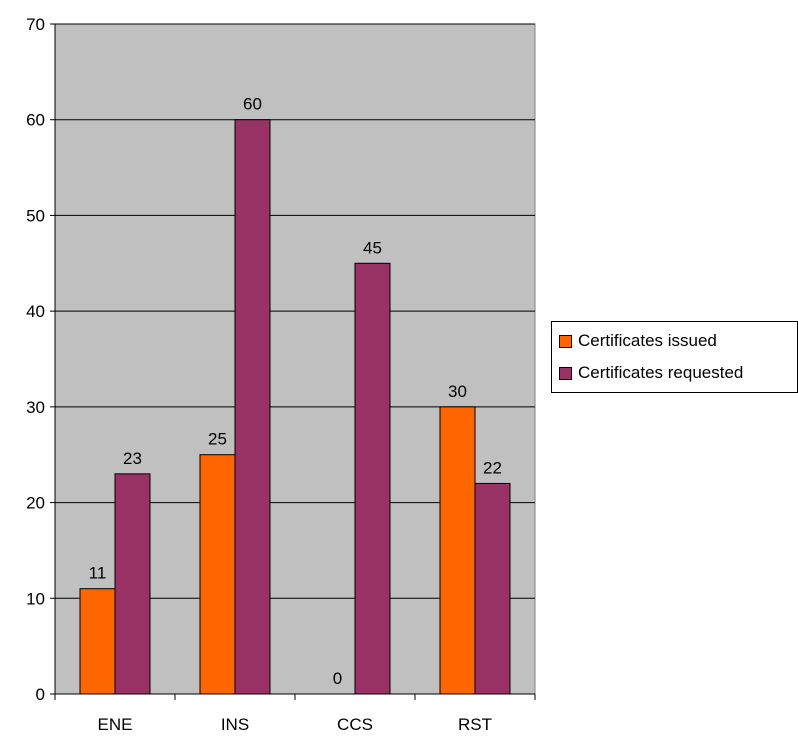 Image resolution: width=798 pixels, height=736 pixels. Describe the element at coordinates (647, 340) in the screenshot. I see `legend-label-issued: Certificates issued` at that location.